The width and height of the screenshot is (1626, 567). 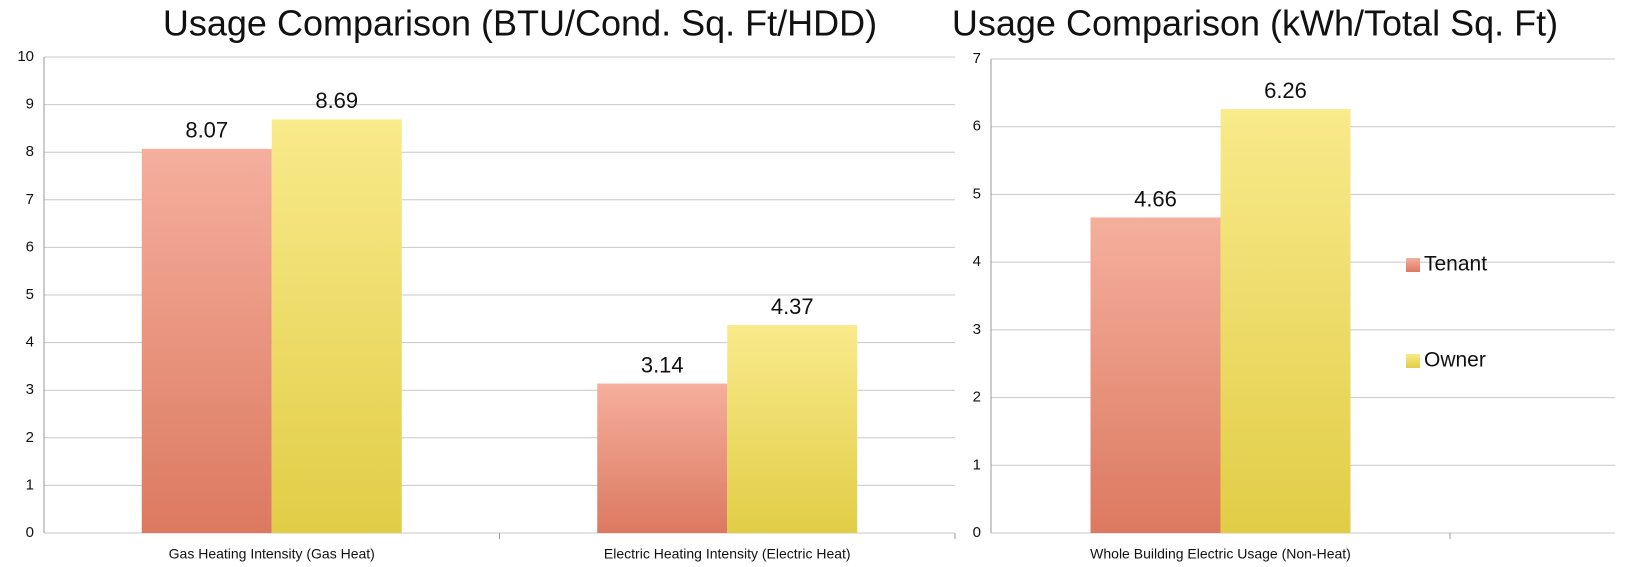 What do you see at coordinates (206, 130) in the screenshot?
I see `value-label: 8.07` at bounding box center [206, 130].